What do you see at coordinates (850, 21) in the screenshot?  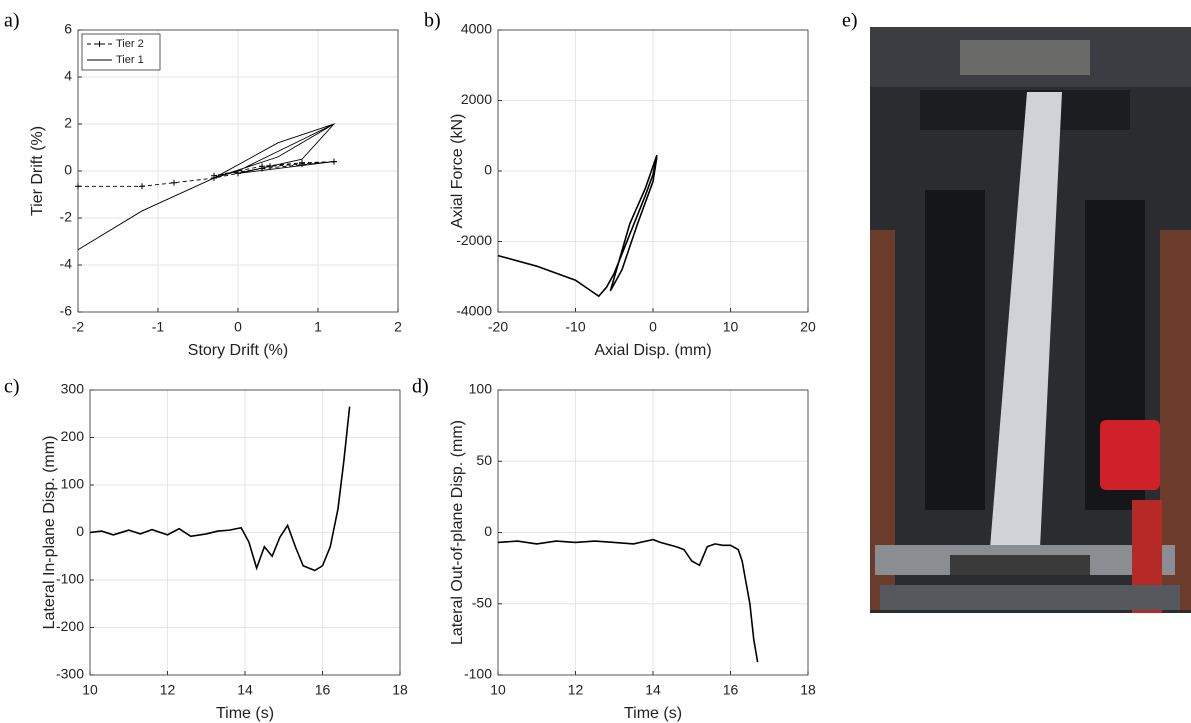 I see `panel-label: e)` at bounding box center [850, 21].